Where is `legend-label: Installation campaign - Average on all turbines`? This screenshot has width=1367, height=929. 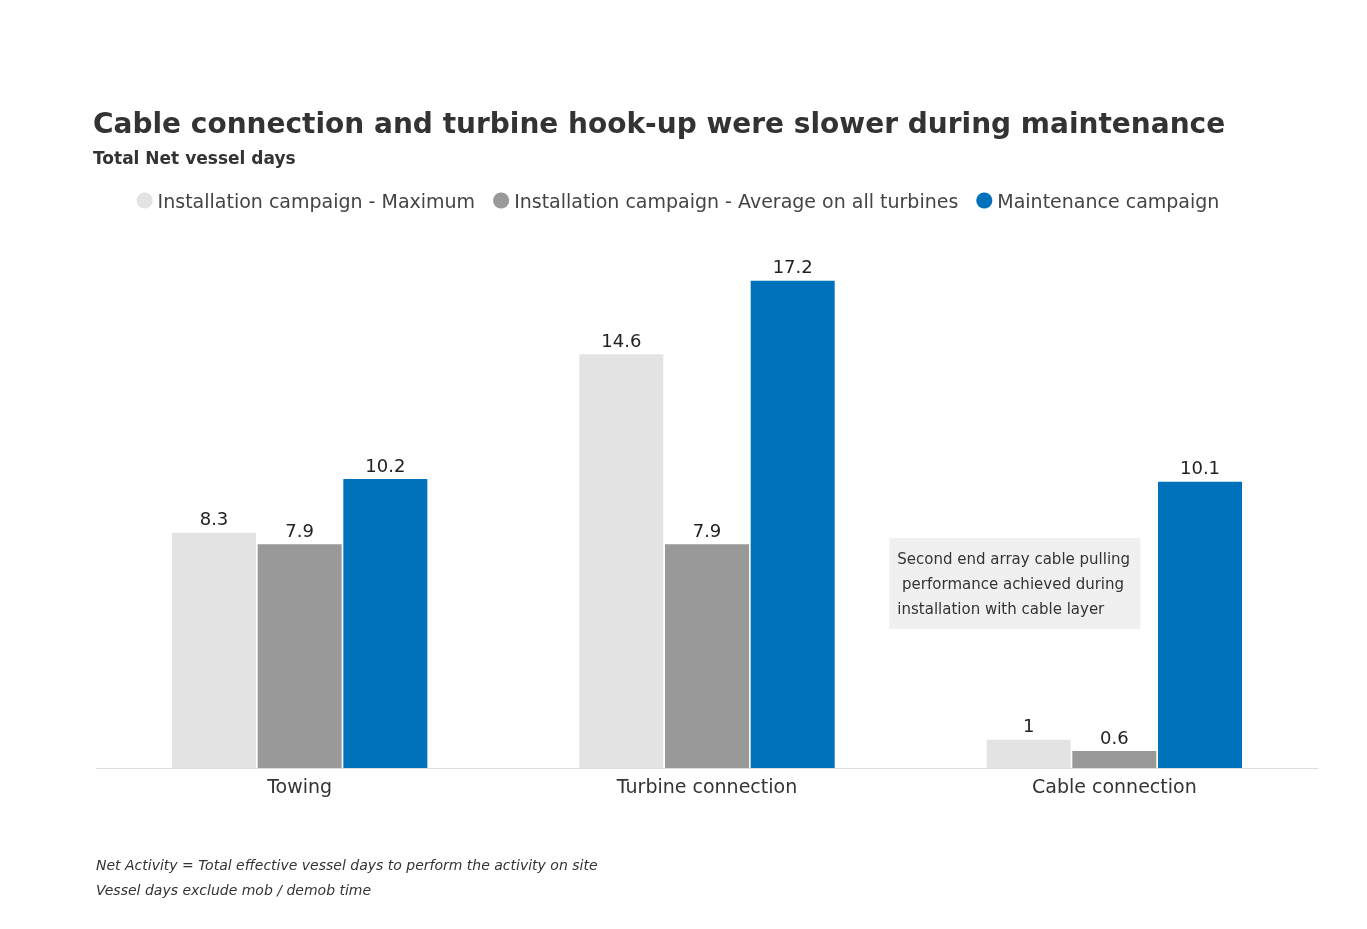 legend-label: Installation campaign - Average on all turbines is located at coordinates (736, 200).